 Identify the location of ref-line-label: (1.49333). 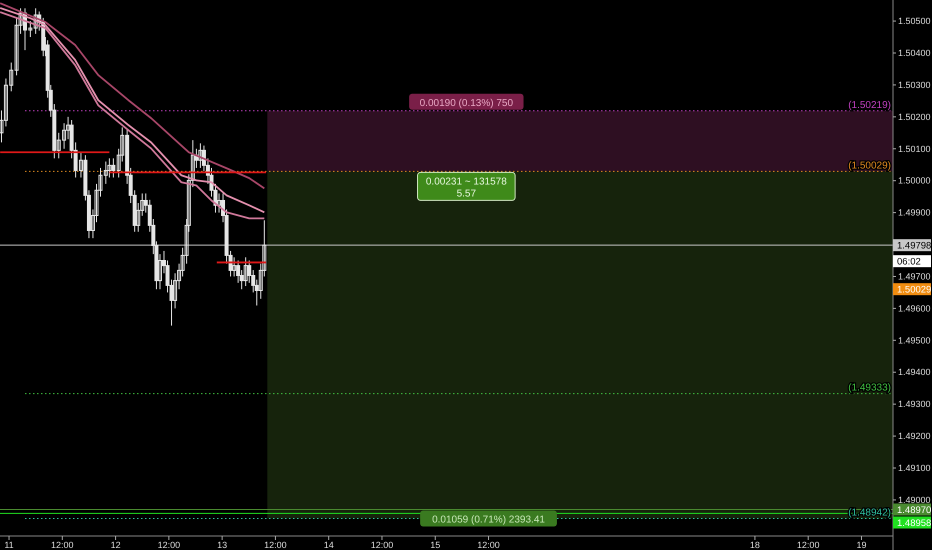
(869, 388).